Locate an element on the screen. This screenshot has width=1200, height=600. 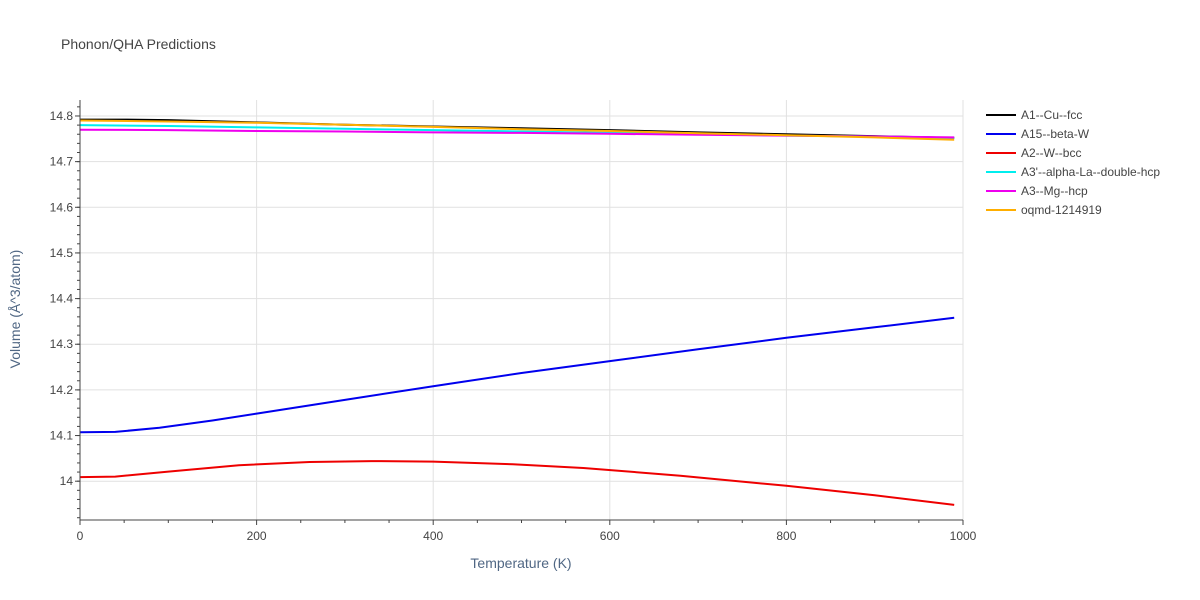
y-tick-label: 14.2 is located at coordinates (62, 390).